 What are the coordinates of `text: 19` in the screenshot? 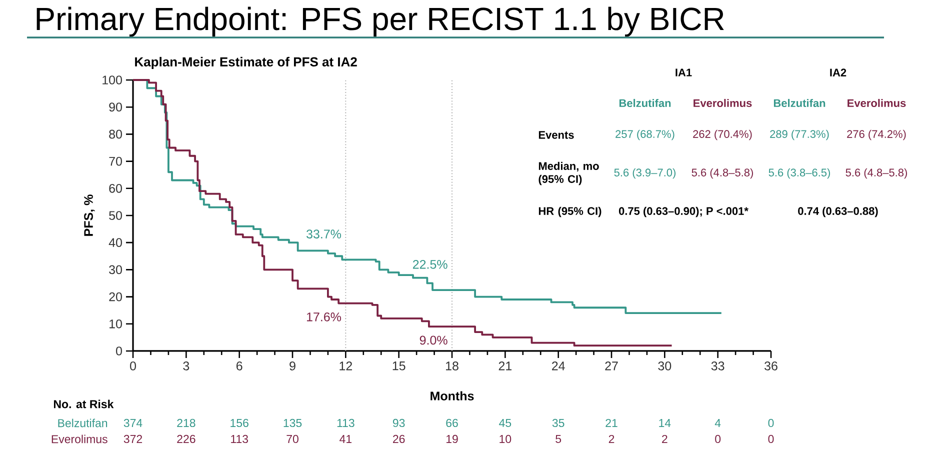 It's located at (452, 439).